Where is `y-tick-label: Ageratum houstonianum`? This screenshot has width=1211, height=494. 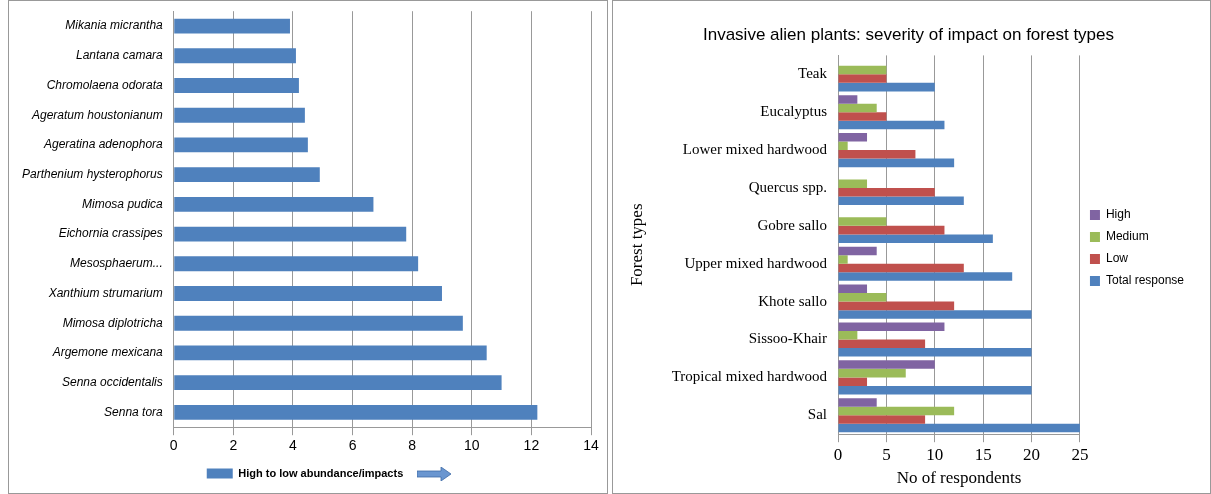 y-tick-label: Ageratum houstonianum is located at coordinates (96, 114).